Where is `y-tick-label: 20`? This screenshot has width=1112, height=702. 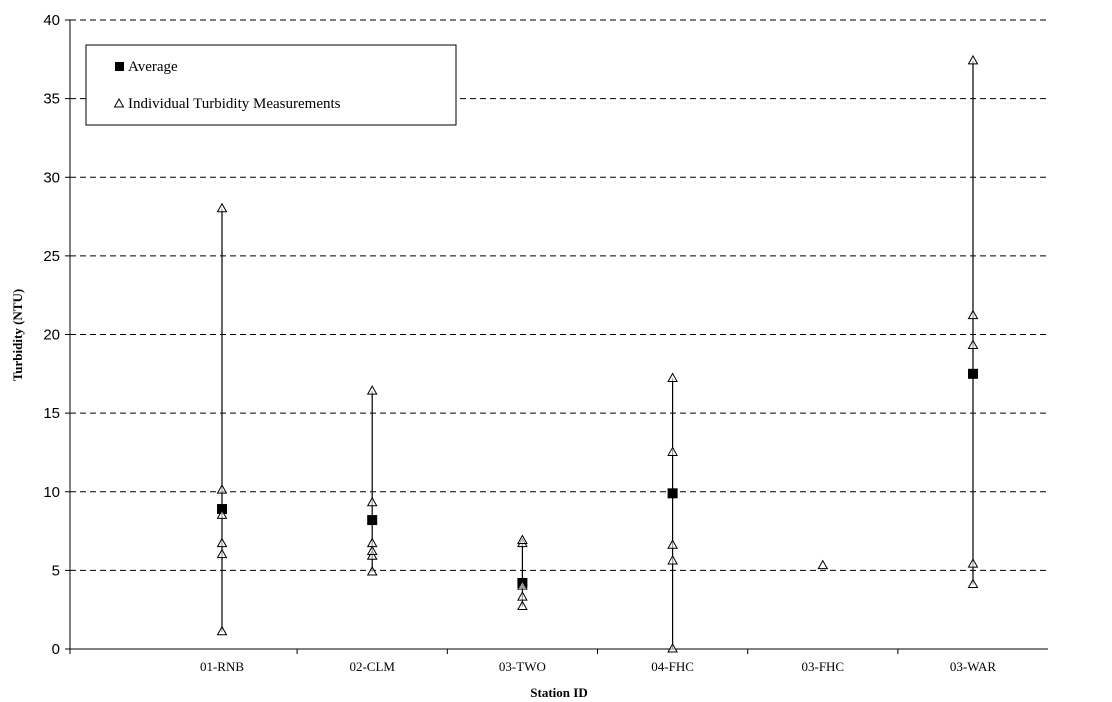 y-tick-label: 20 is located at coordinates (51, 335).